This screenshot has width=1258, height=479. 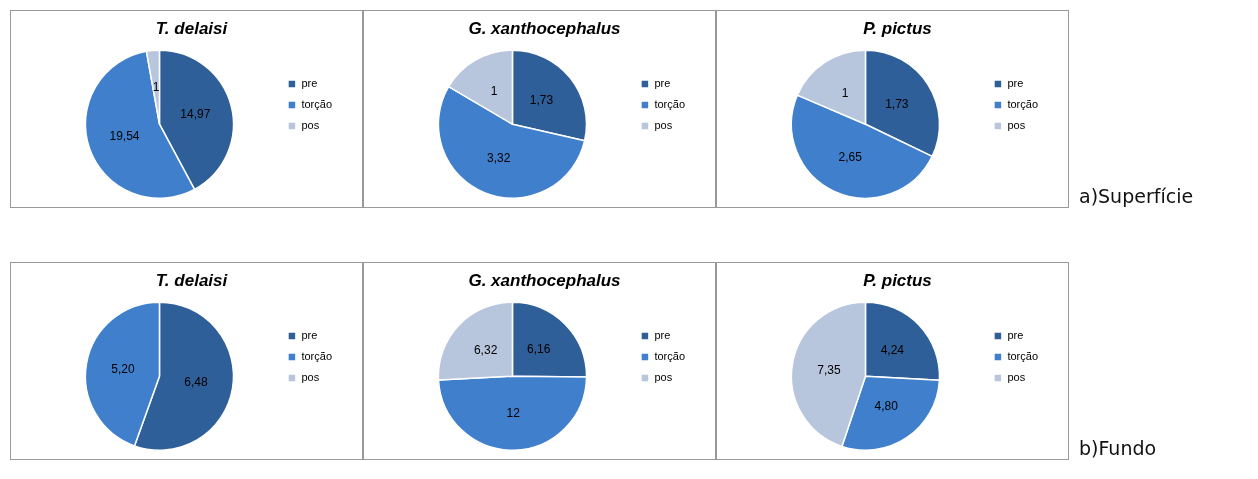 I want to click on data-label: 6,16, so click(x=539, y=349).